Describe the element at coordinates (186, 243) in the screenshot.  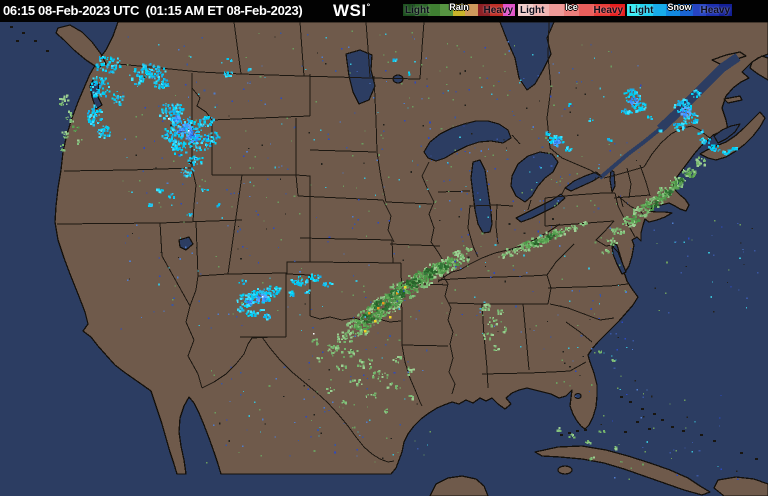
I see `great-salt-lake` at that location.